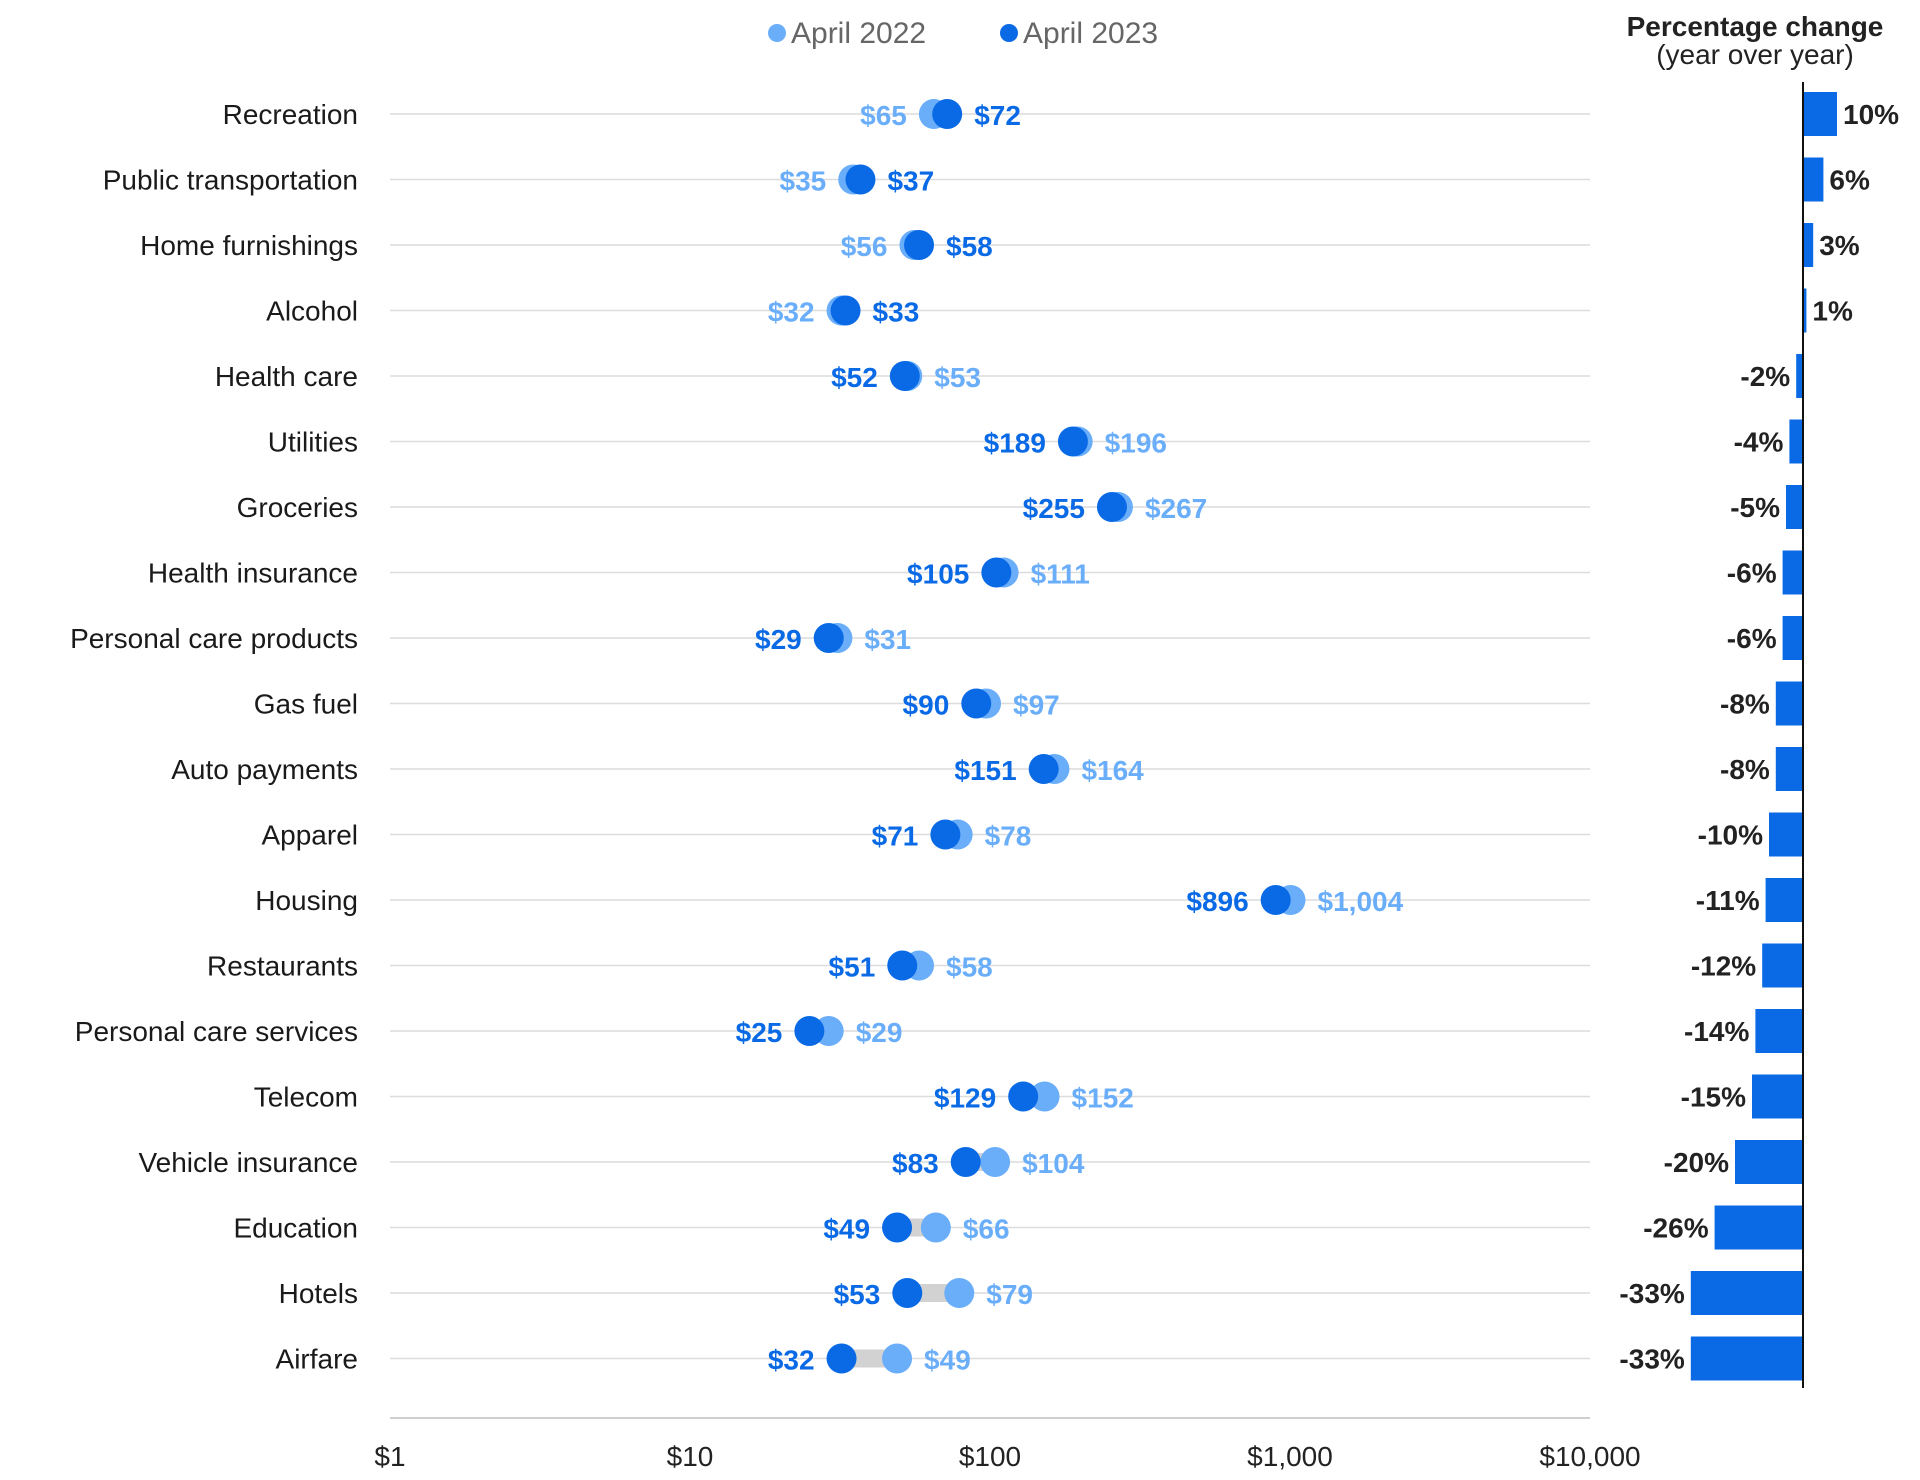  Describe the element at coordinates (791, 312) in the screenshot. I see `value-label: $32` at that location.